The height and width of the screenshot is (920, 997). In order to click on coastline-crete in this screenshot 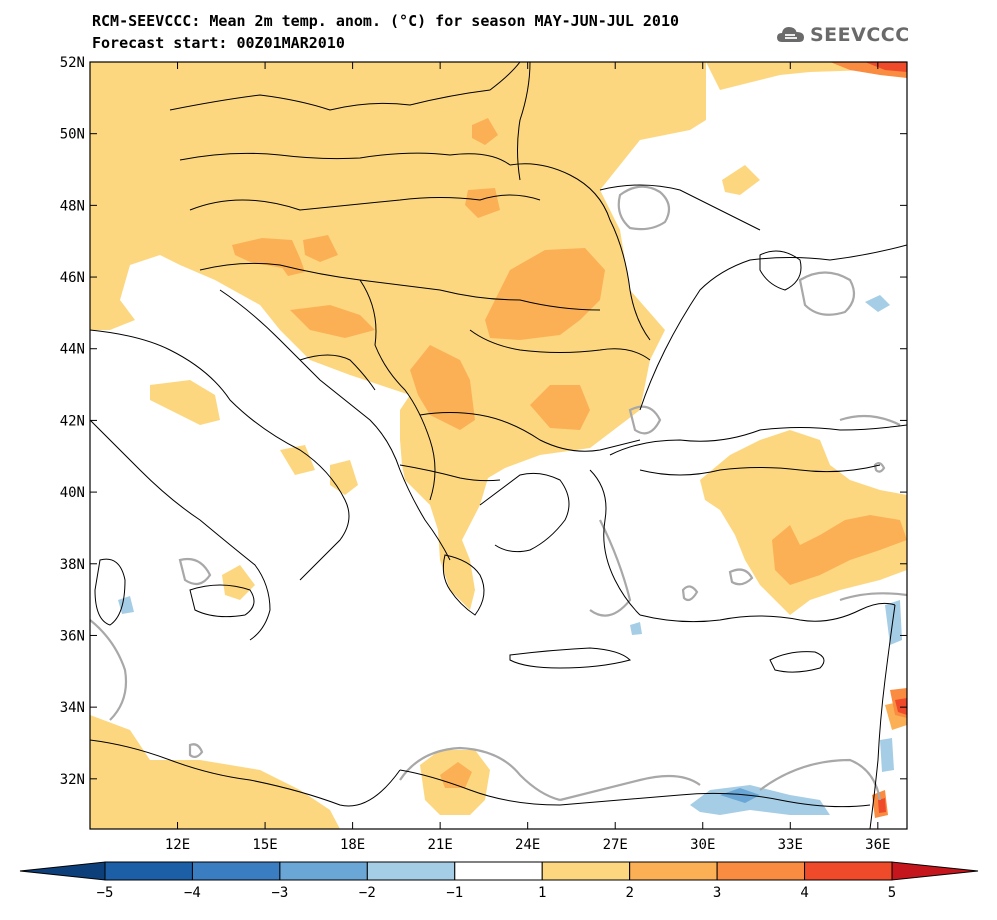, I will do `click(570, 658)`.